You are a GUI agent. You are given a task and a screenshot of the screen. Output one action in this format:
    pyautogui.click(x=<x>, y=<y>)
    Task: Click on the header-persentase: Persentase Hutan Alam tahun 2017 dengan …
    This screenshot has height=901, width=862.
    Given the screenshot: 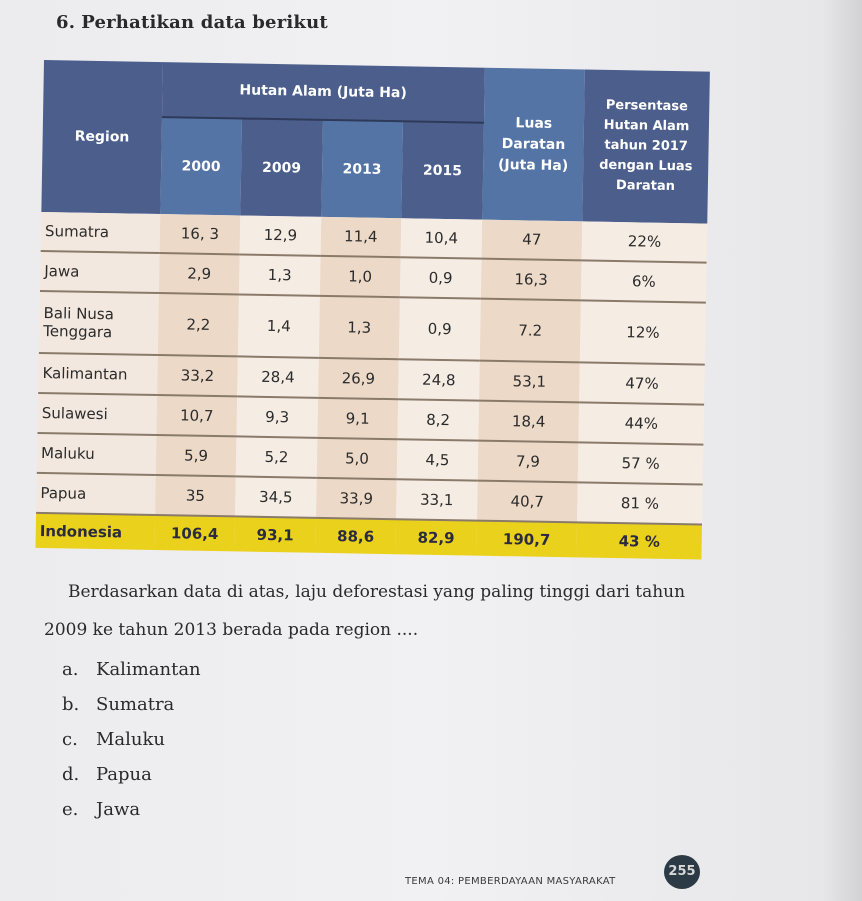 What is the action you would take?
    pyautogui.click(x=646, y=146)
    